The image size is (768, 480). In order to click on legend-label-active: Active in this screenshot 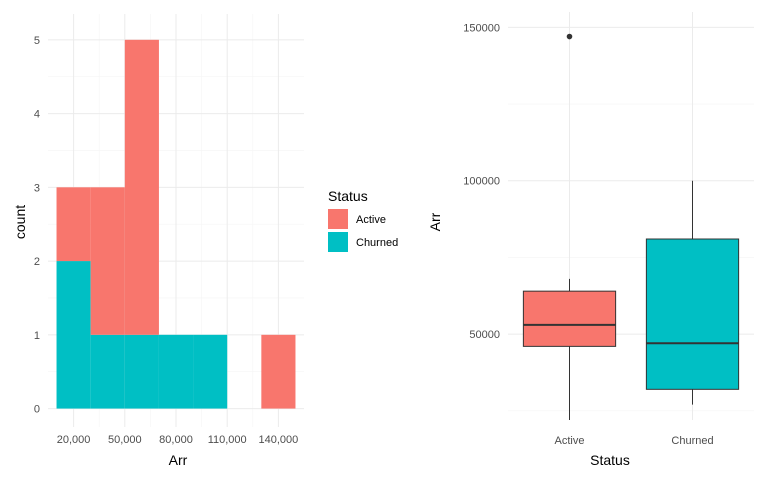, I will do `click(371, 220)`.